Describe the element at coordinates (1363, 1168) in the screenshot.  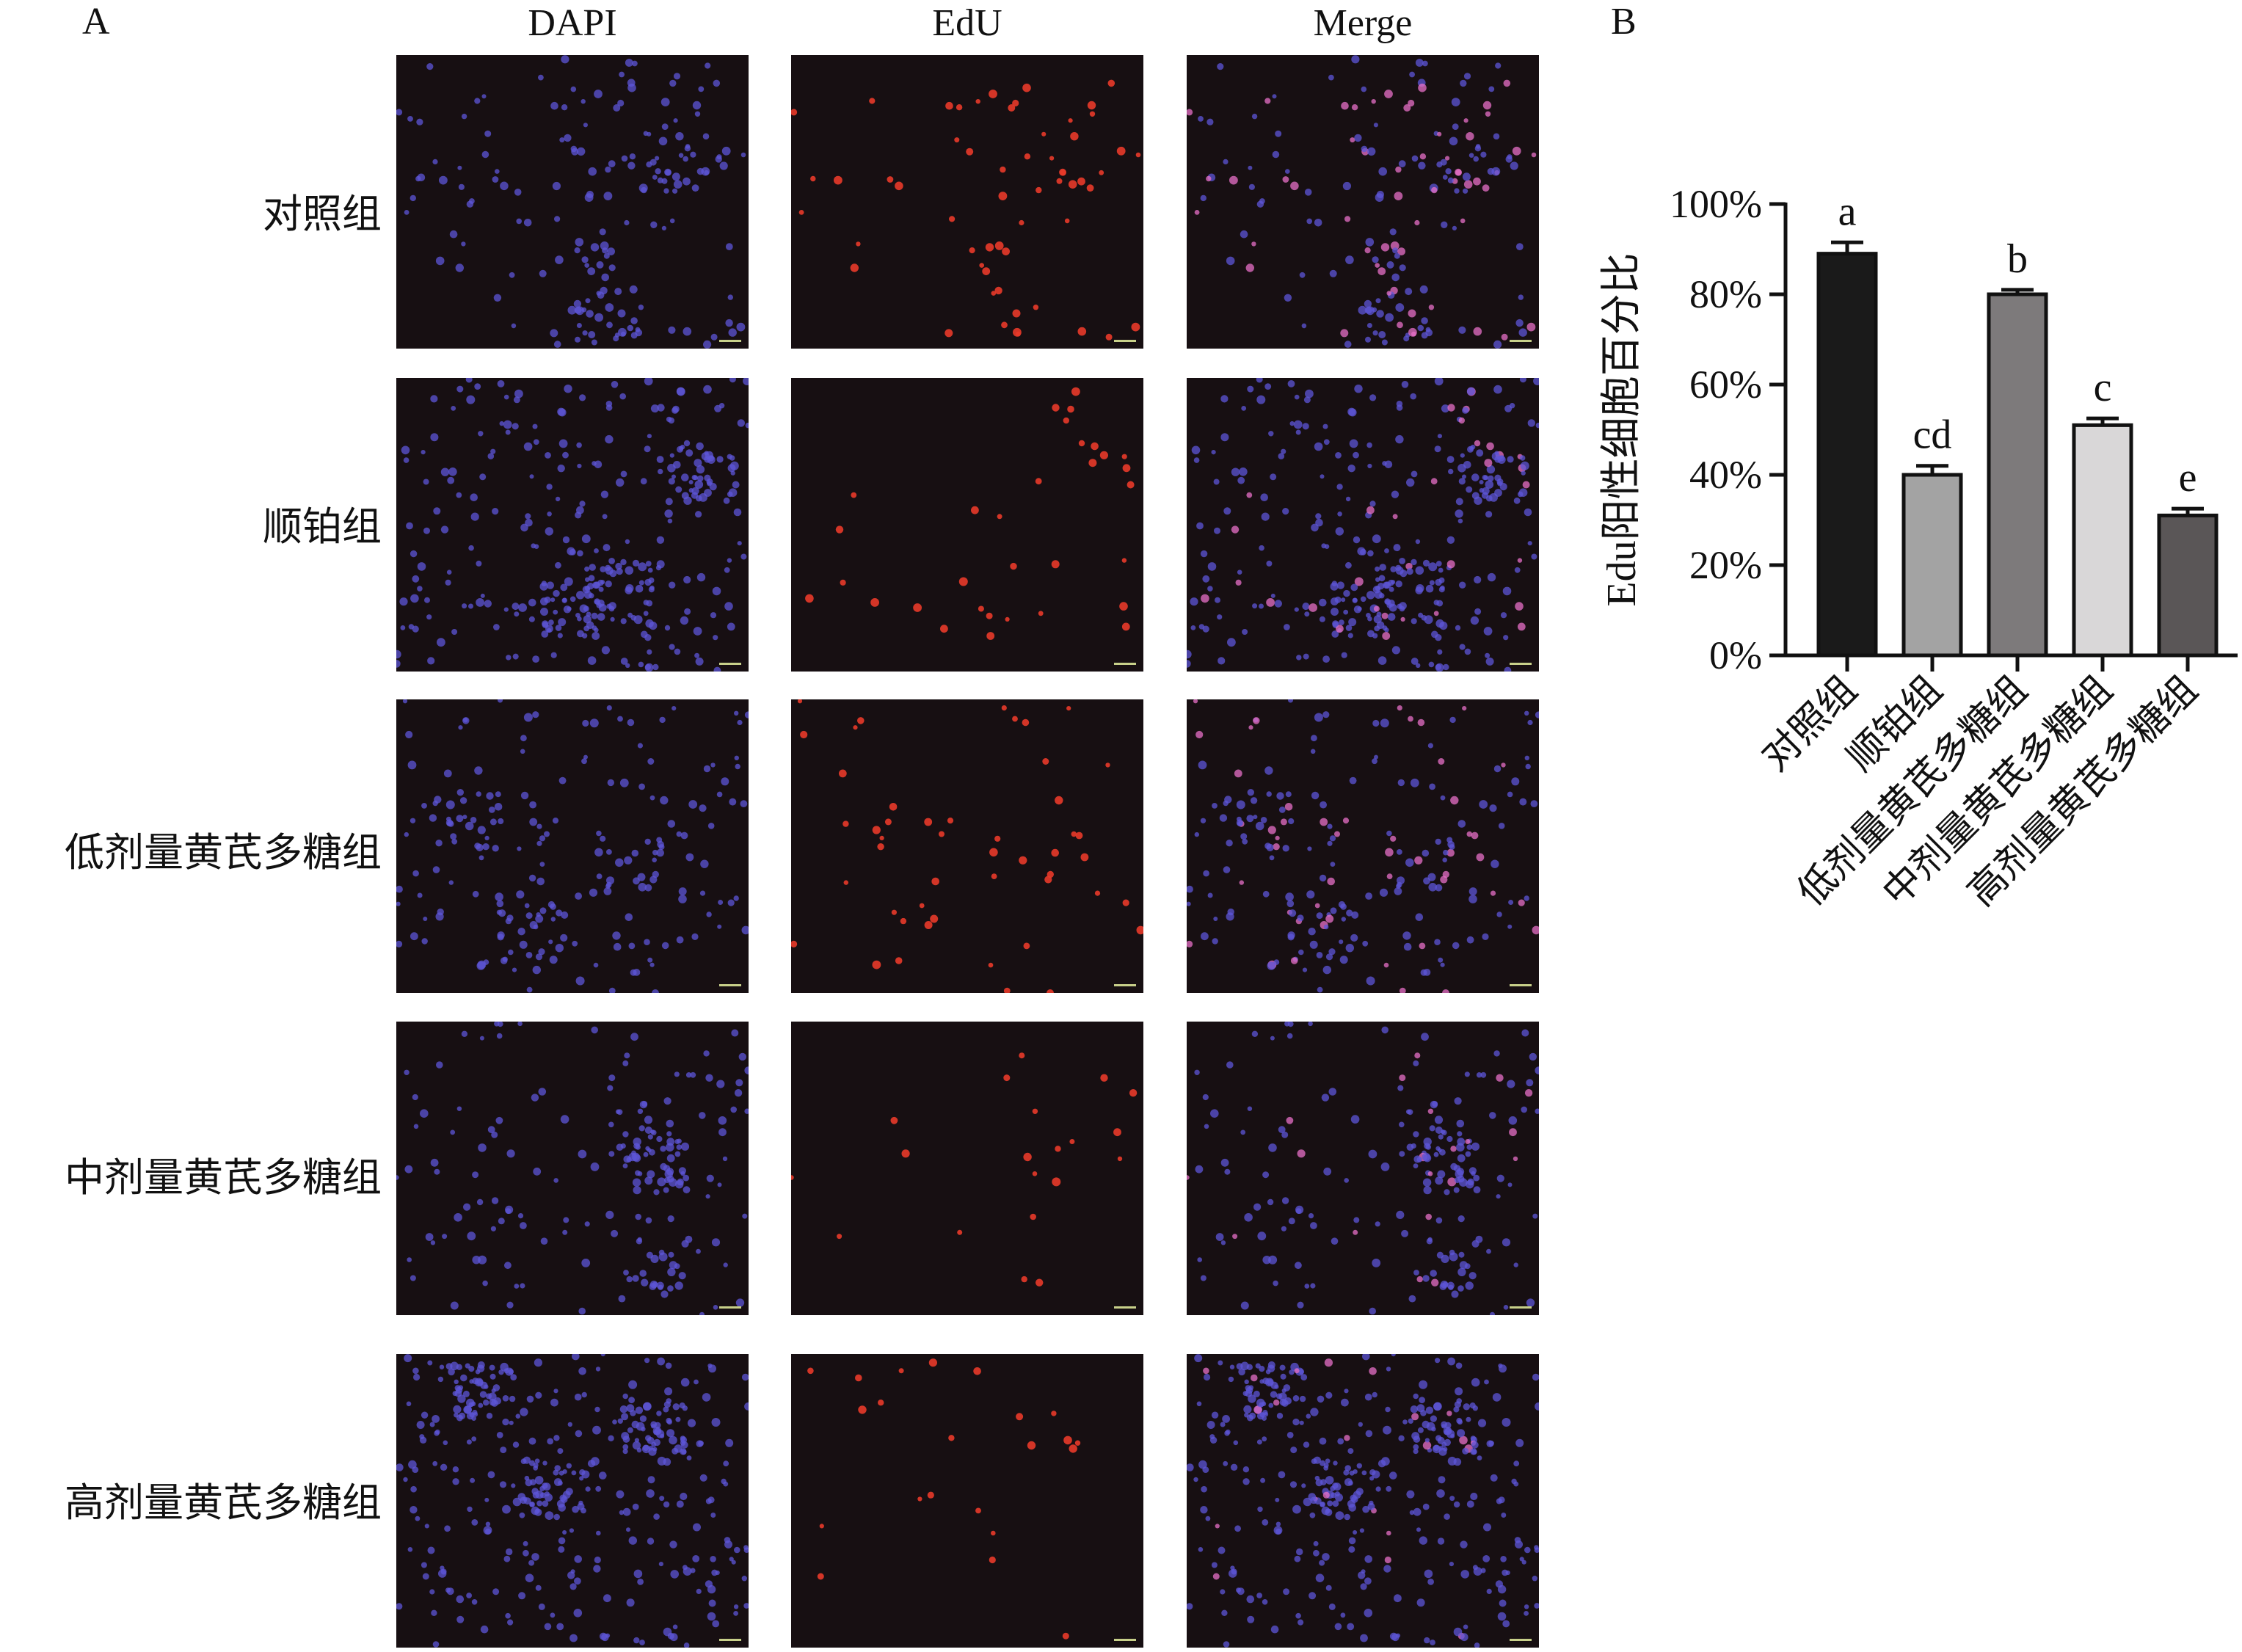
I see `micrograph-mid-dose-merge` at that location.